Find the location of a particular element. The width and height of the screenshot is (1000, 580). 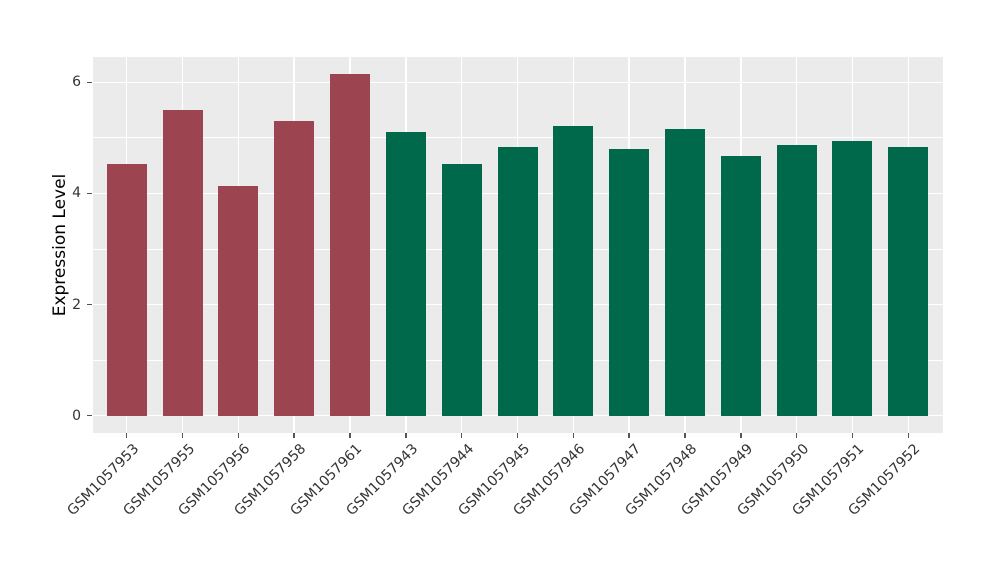

y-axis-title: Expression Level is located at coordinates (60, 245).